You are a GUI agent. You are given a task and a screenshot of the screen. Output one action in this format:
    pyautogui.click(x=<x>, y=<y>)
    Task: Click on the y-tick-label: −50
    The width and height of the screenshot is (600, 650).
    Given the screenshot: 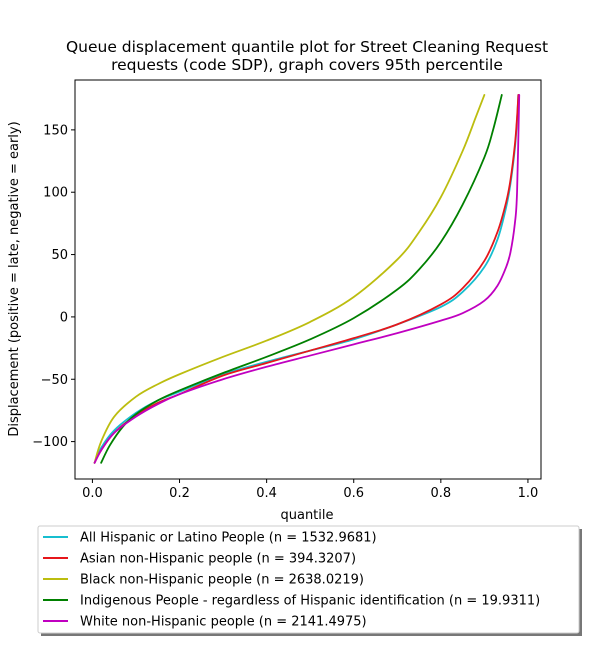 What is the action you would take?
    pyautogui.click(x=54, y=380)
    